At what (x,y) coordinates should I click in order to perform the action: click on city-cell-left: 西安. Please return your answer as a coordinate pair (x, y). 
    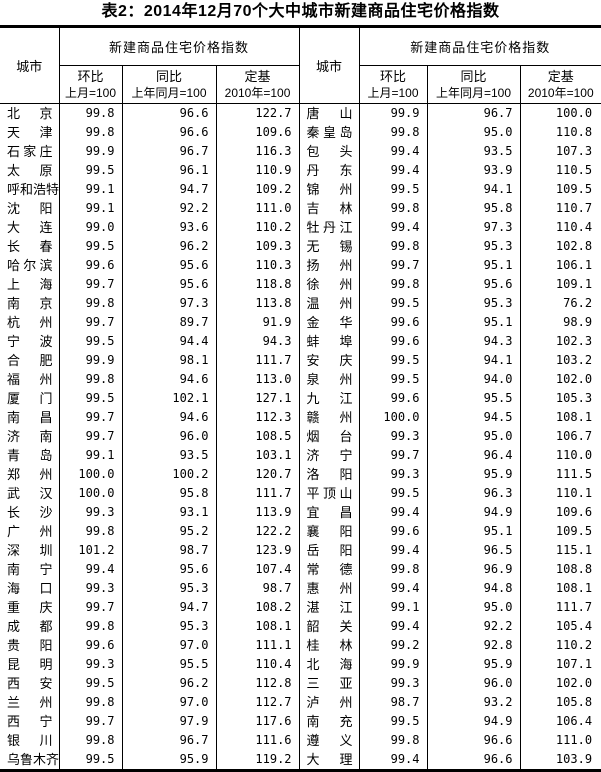
    Looking at the image, I should click on (30, 683).